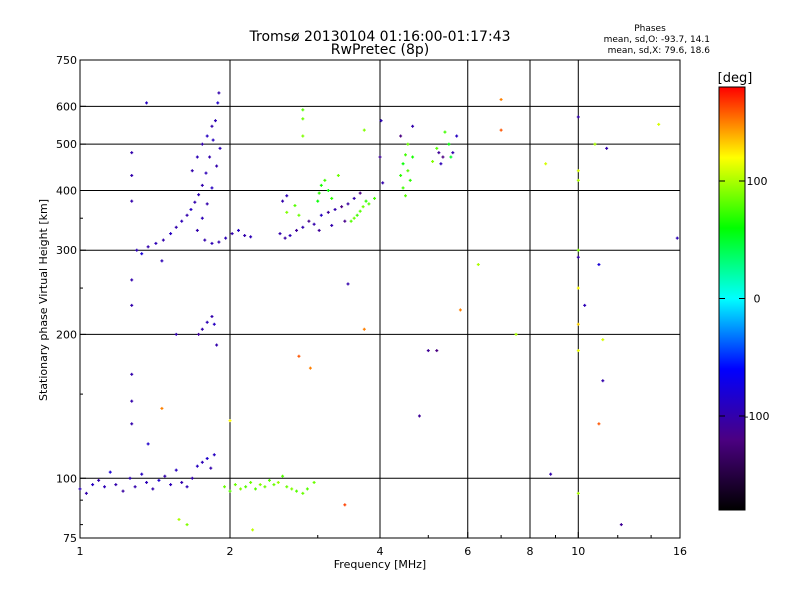  Describe the element at coordinates (66, 250) in the screenshot. I see `y-tick-label: 300` at that location.